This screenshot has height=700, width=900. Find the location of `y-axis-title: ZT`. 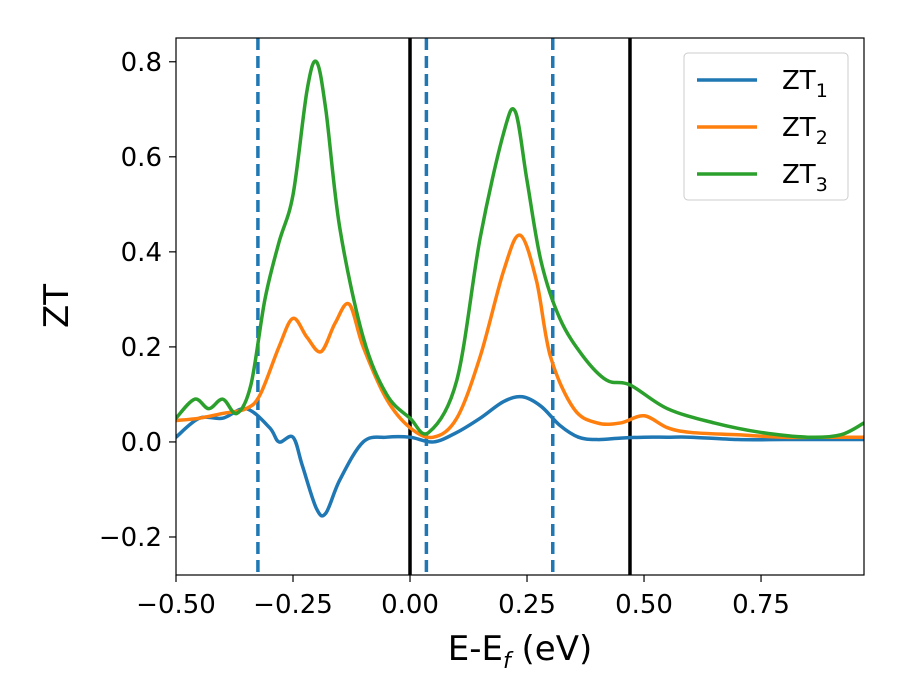

y-axis-title: ZT is located at coordinates (57, 306).